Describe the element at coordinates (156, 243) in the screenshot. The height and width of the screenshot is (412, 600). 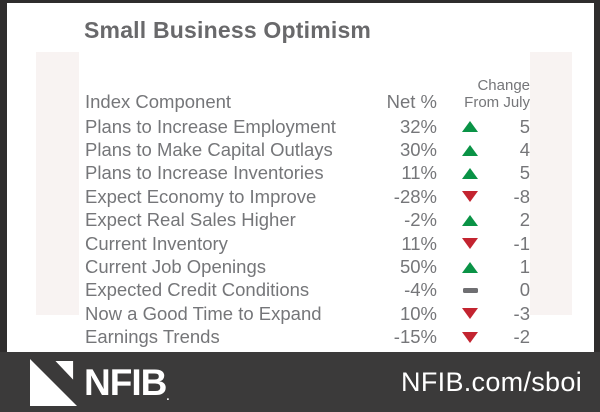
I see `row-component-label: Current Inventory` at that location.